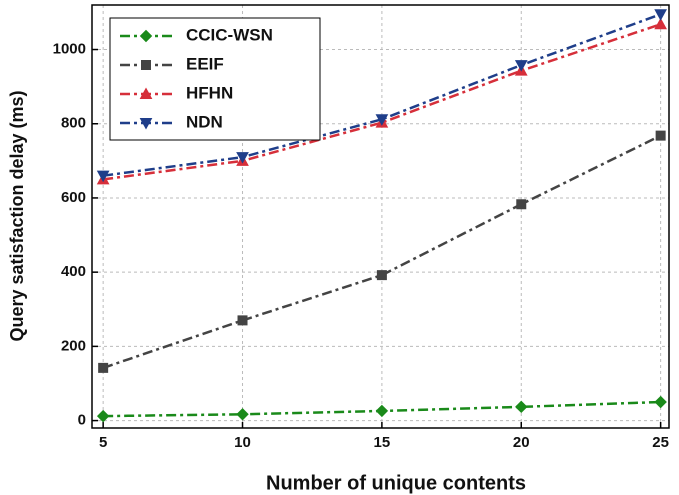 Image resolution: width=679 pixels, height=495 pixels. I want to click on y-tick-label: 600, so click(73, 197).